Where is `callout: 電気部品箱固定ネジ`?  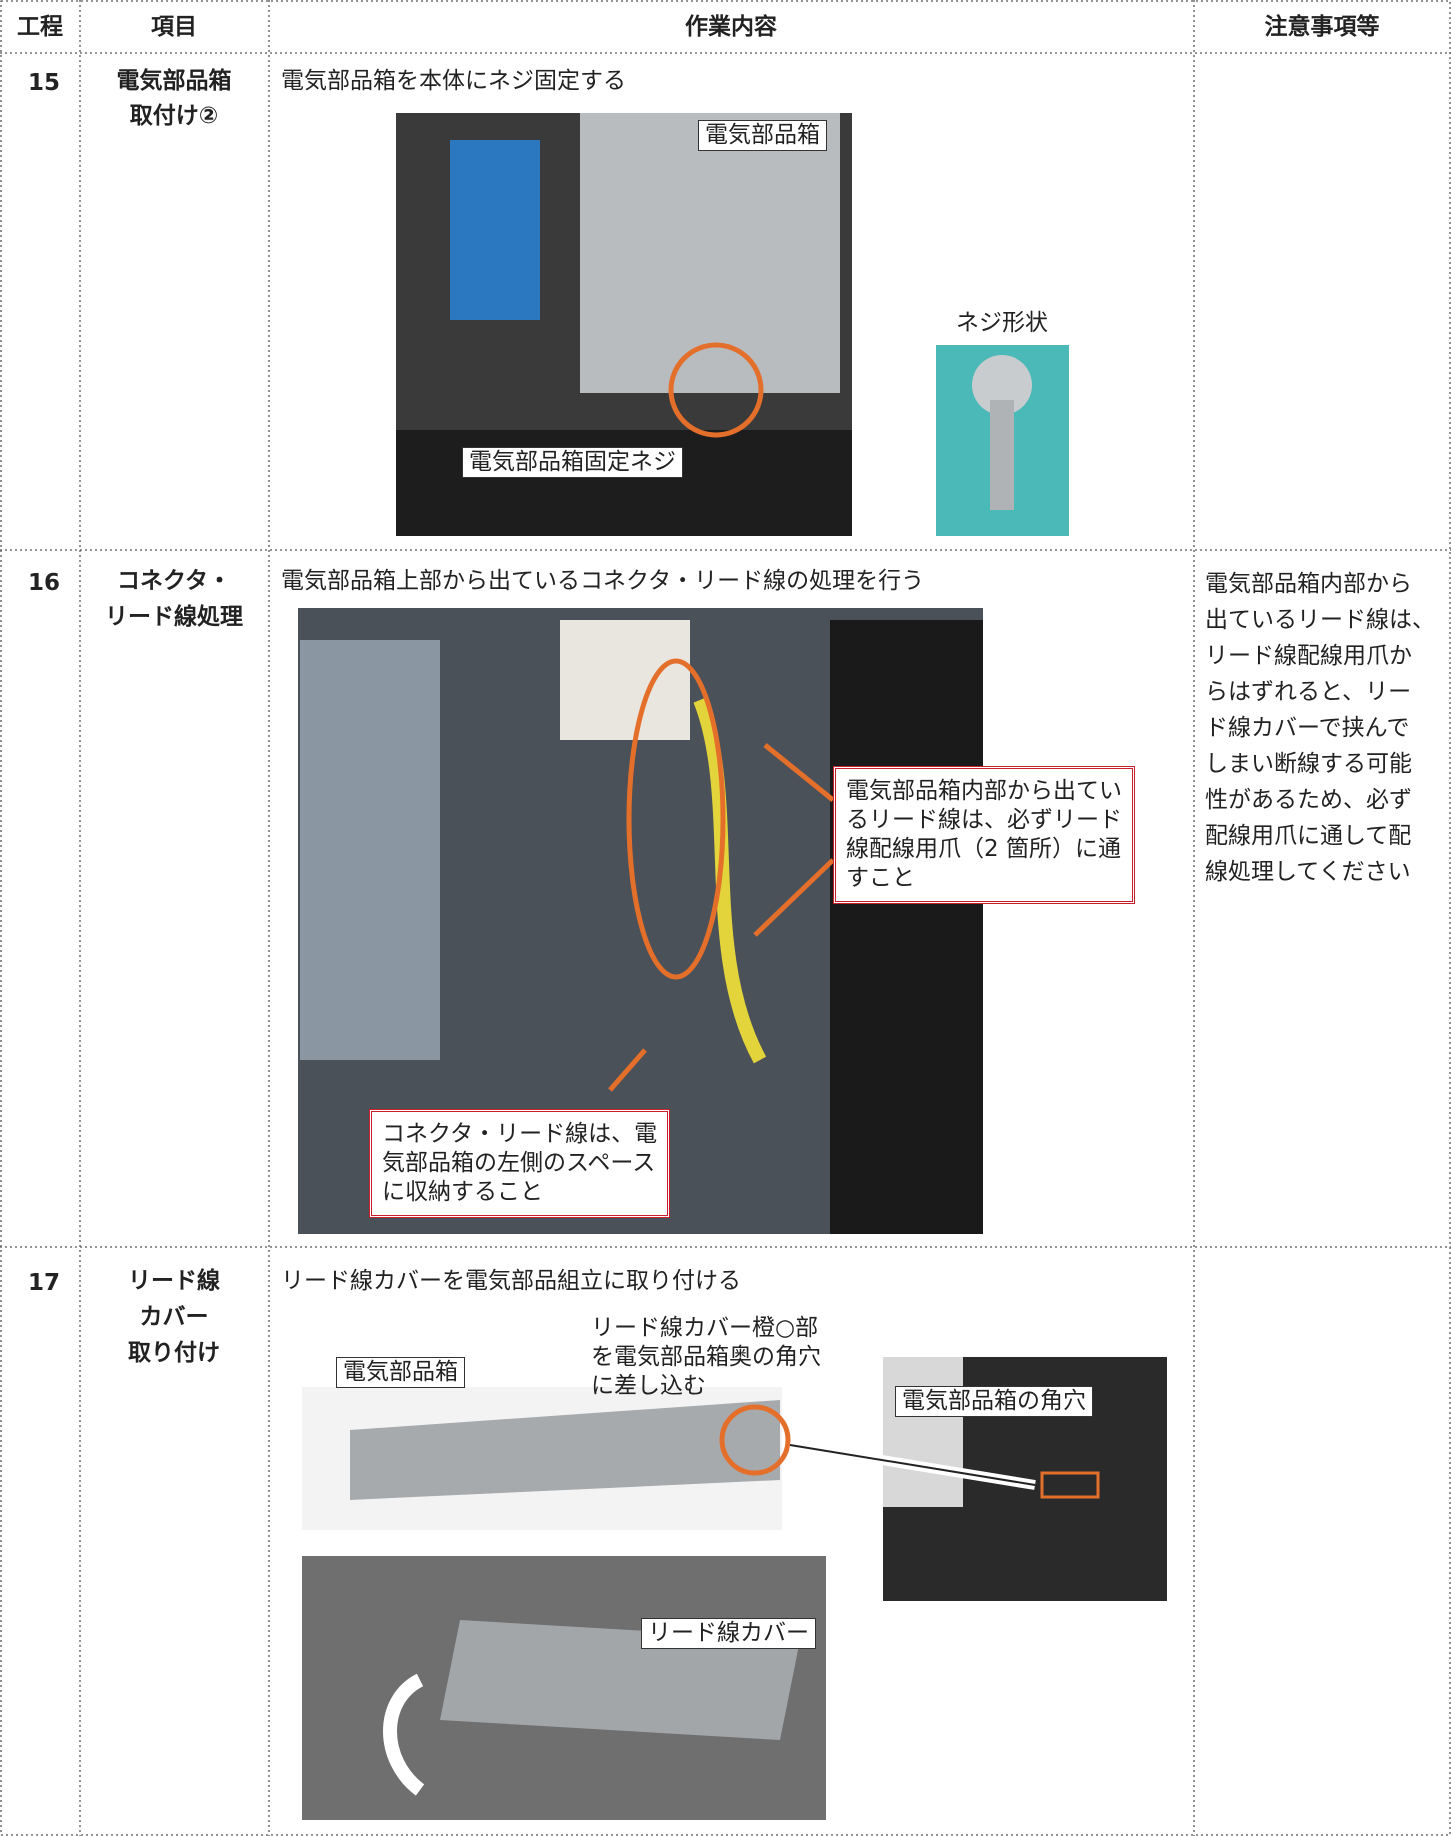
callout: 電気部品箱固定ネジ is located at coordinates (572, 462).